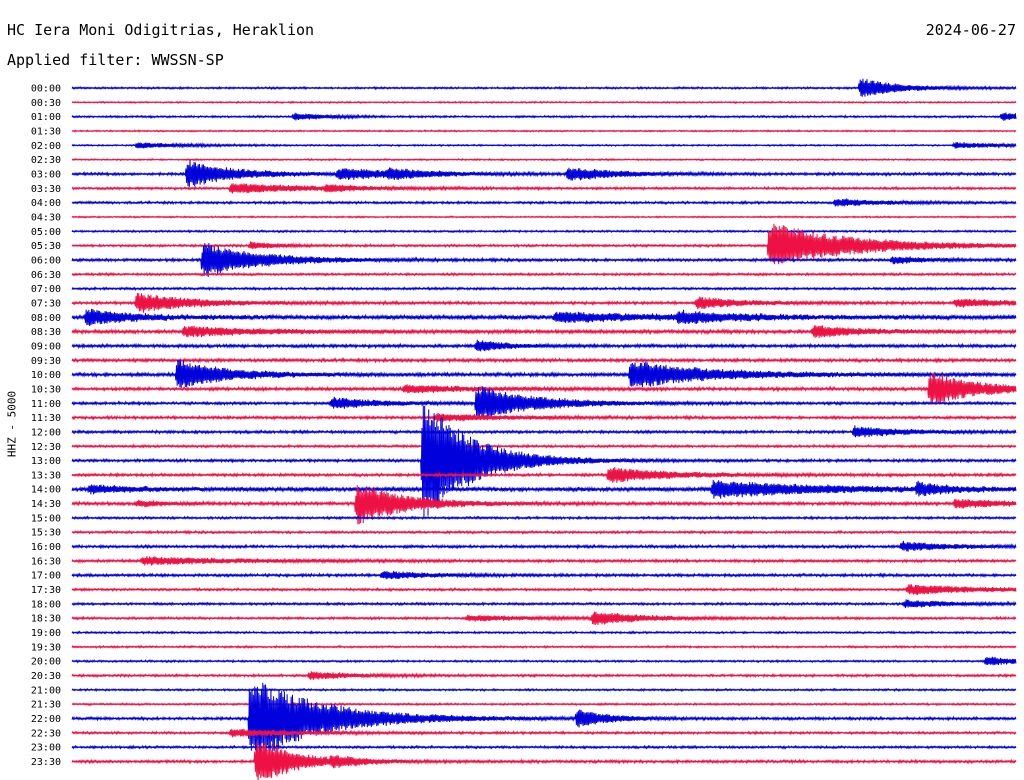  Describe the element at coordinates (46, 719) in the screenshot. I see `time-label-2200: 22:00` at that location.